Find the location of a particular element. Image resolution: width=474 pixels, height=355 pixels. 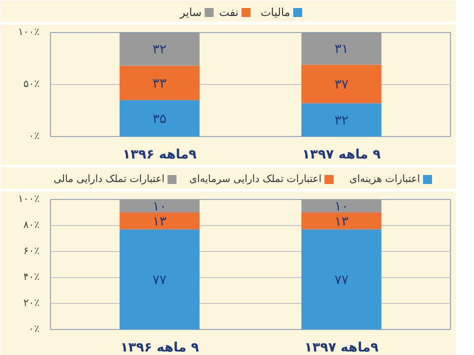

x-tick-label: ۹ماهه ۱۳۹۶ is located at coordinates (159, 155).